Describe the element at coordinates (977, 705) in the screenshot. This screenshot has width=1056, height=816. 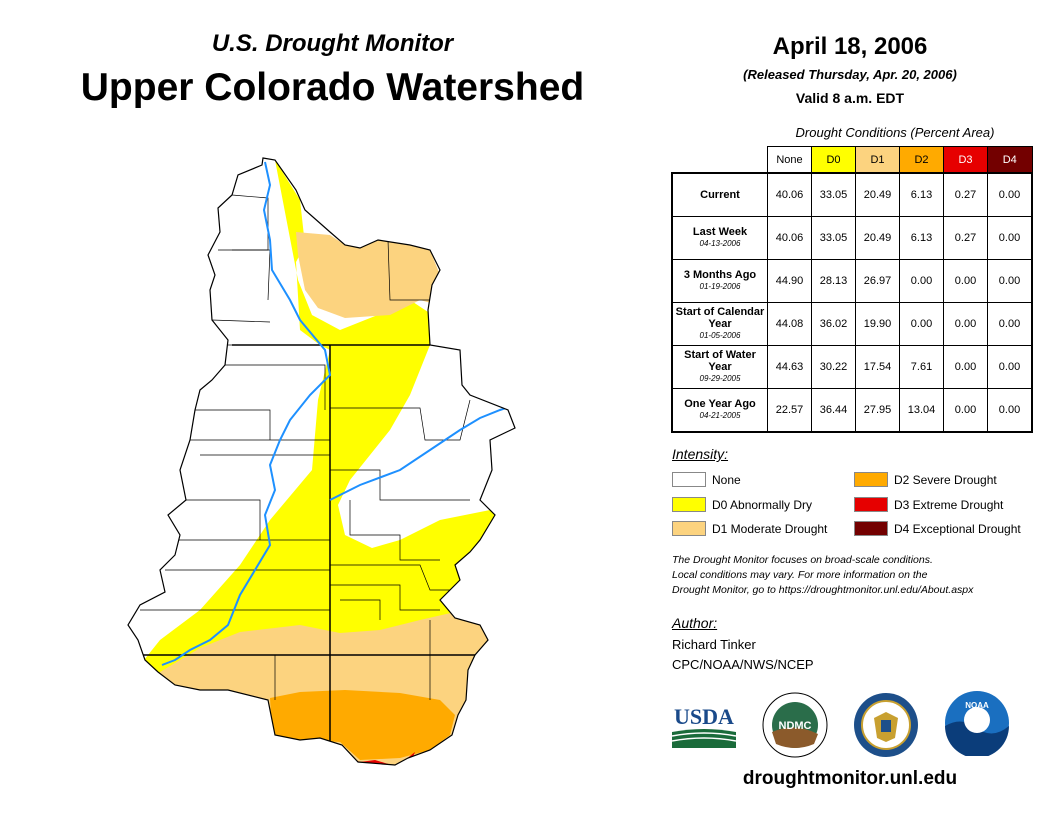
I see `svg-text: NOAA` at that location.